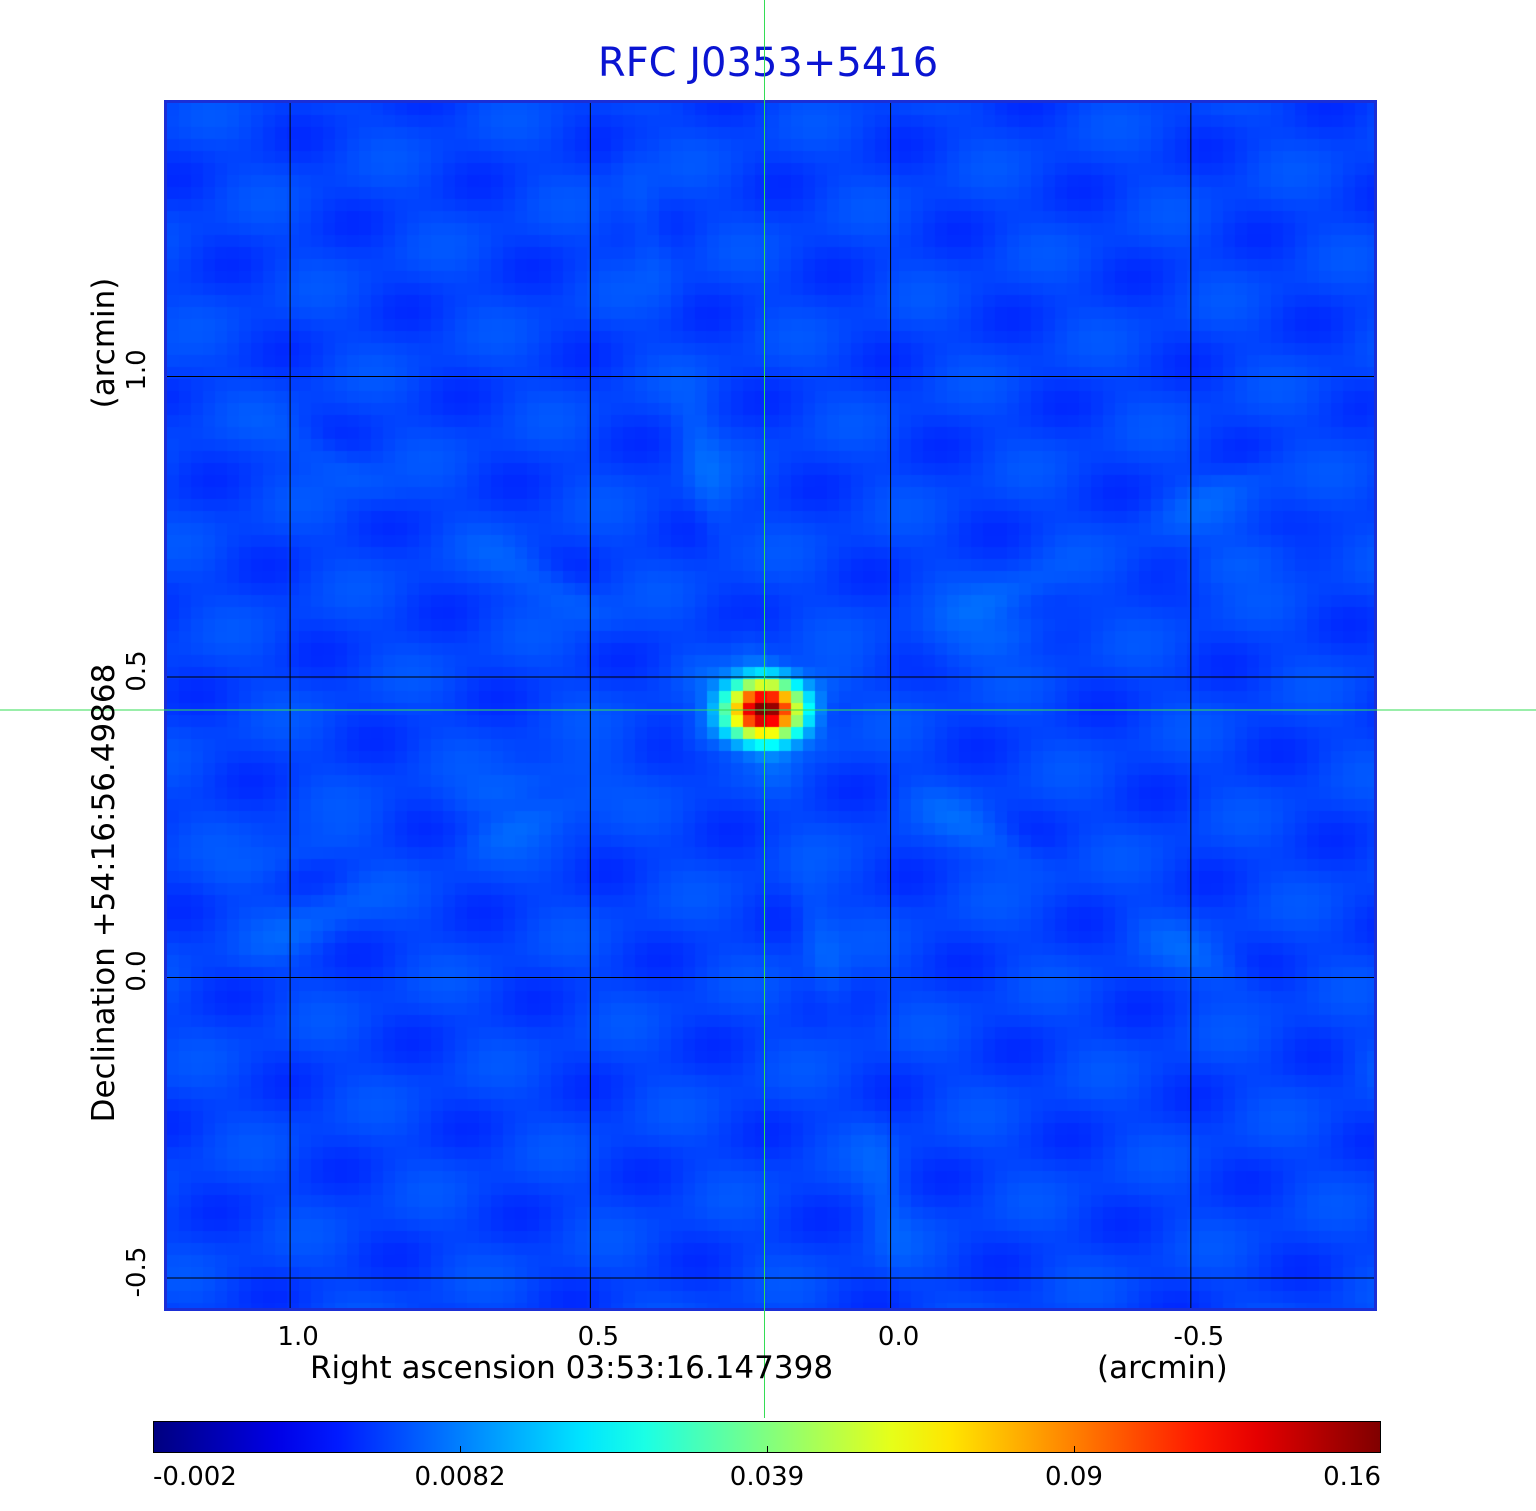 The image size is (1536, 1511). I want to click on colorbar-tick-label: -0.002, so click(195, 1477).